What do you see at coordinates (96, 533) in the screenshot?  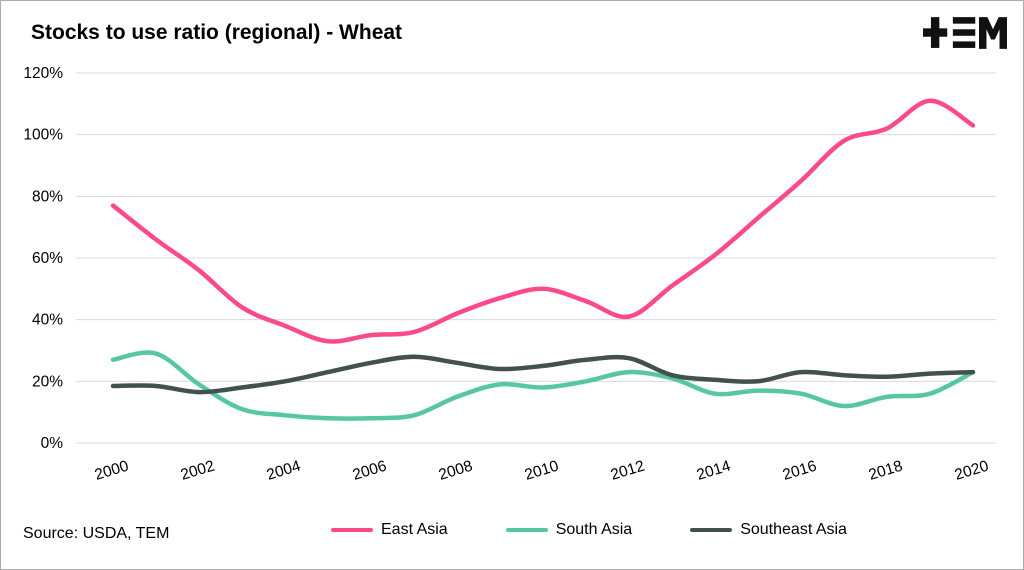 I see `source-note: Source: USDA, TEM` at bounding box center [96, 533].